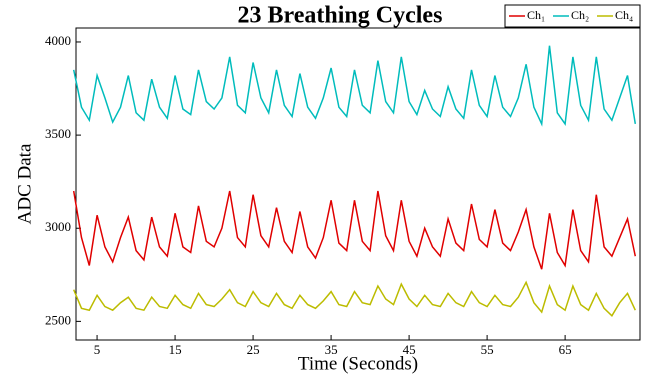 This screenshot has height=376, width=645. Describe the element at coordinates (340, 16) in the screenshot. I see `chart-title: 23 Breathing Cycles` at that location.